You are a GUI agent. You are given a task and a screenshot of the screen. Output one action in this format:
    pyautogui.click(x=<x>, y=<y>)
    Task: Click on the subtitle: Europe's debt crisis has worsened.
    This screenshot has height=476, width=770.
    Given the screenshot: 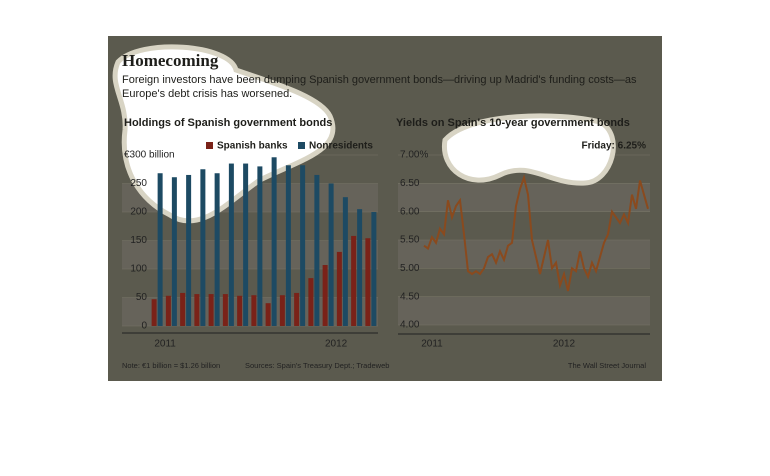 What is the action you would take?
    pyautogui.click(x=207, y=94)
    